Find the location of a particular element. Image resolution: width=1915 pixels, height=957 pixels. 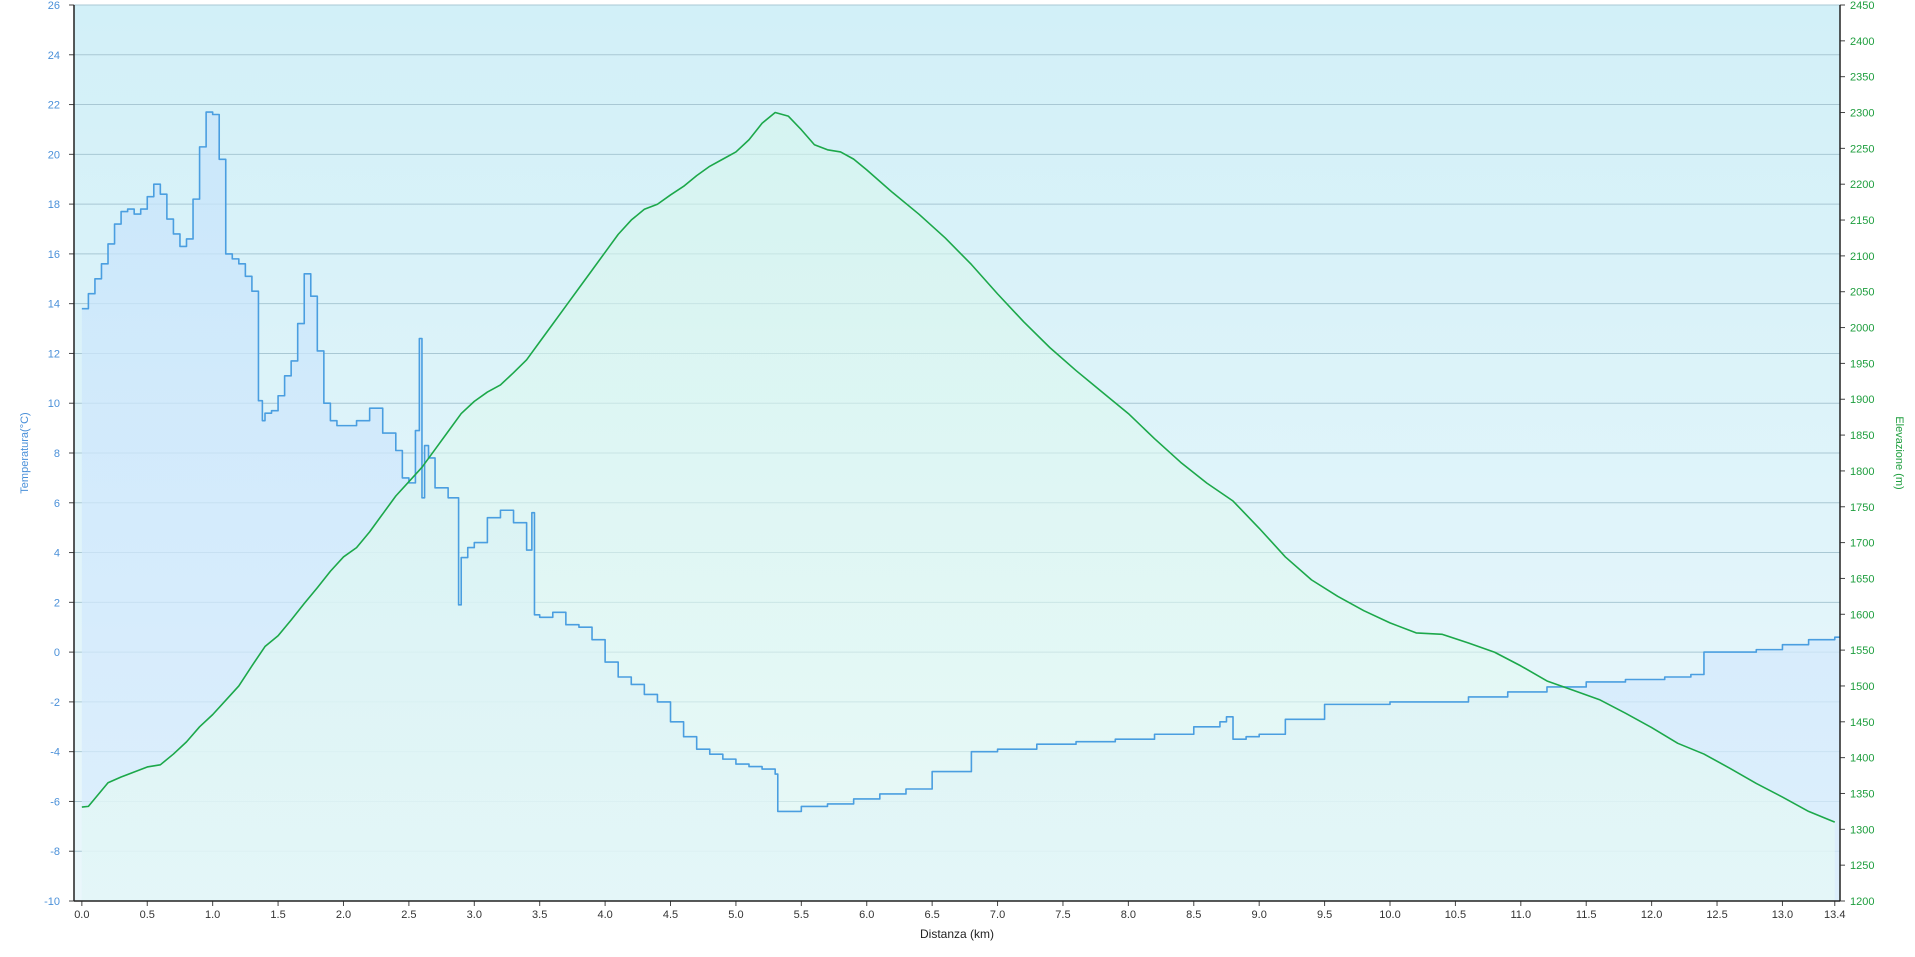

y-right-tick-label: 1450 is located at coordinates (1862, 723).